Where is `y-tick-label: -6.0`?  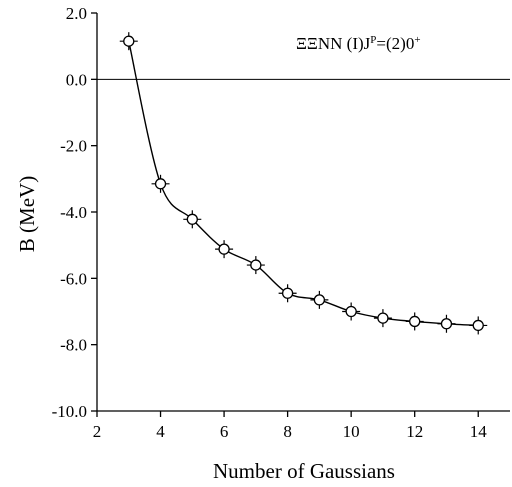 y-tick-label: -6.0 is located at coordinates (73, 278).